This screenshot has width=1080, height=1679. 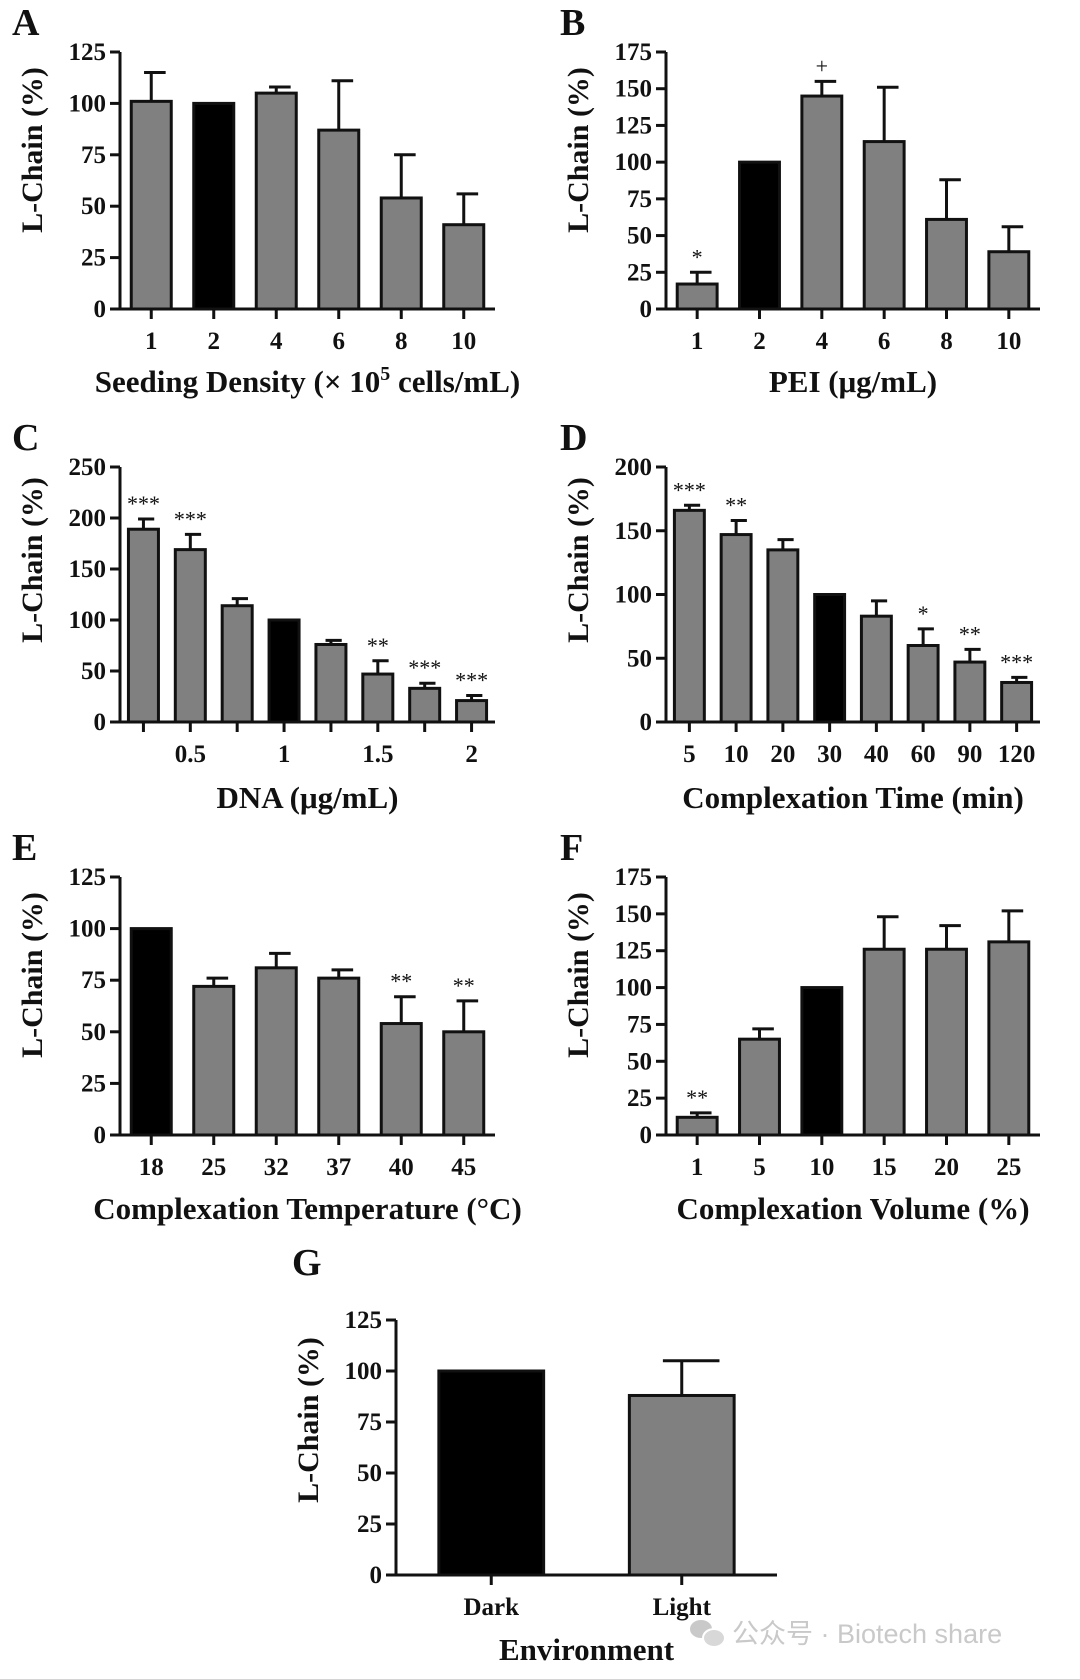 I want to click on x-axis-label-superscript: 5, so click(x=385, y=374).